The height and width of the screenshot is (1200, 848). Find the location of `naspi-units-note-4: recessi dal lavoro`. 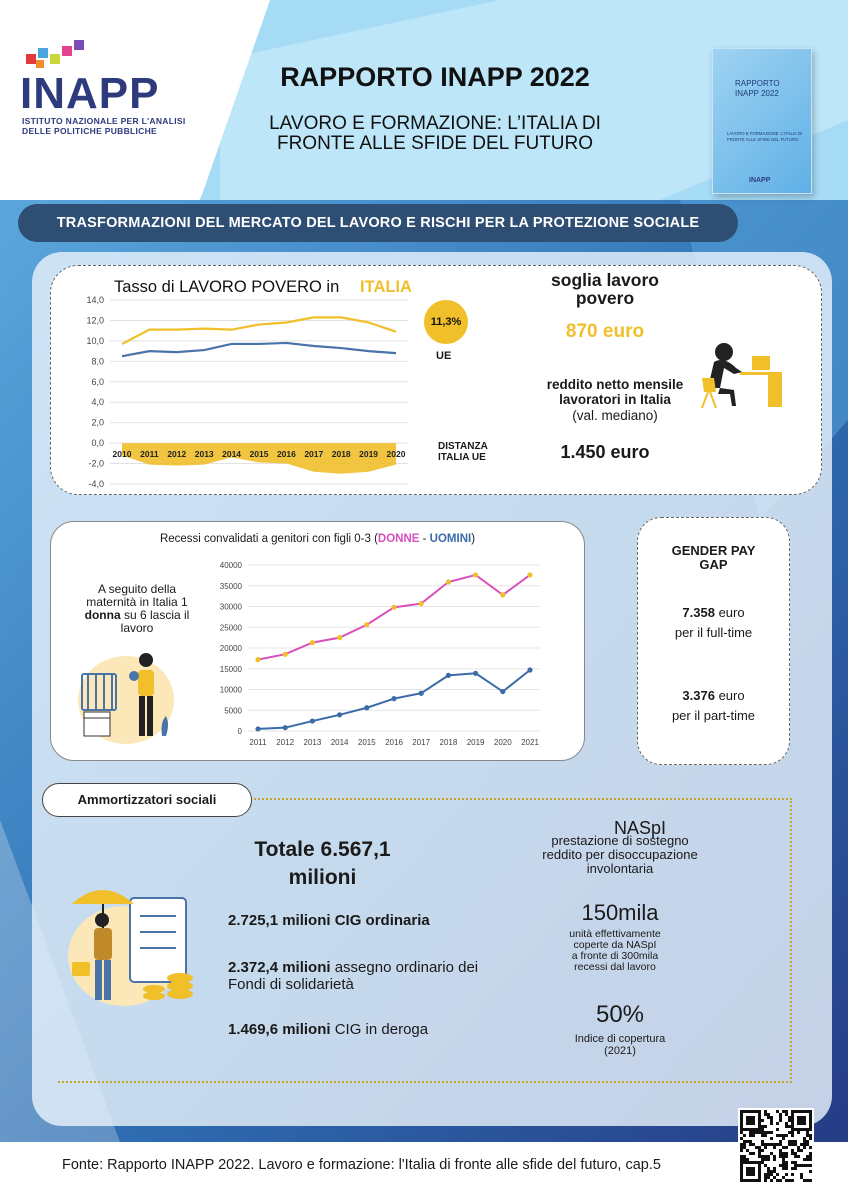

naspi-units-note-4: recessi dal lavoro is located at coordinates (615, 967).